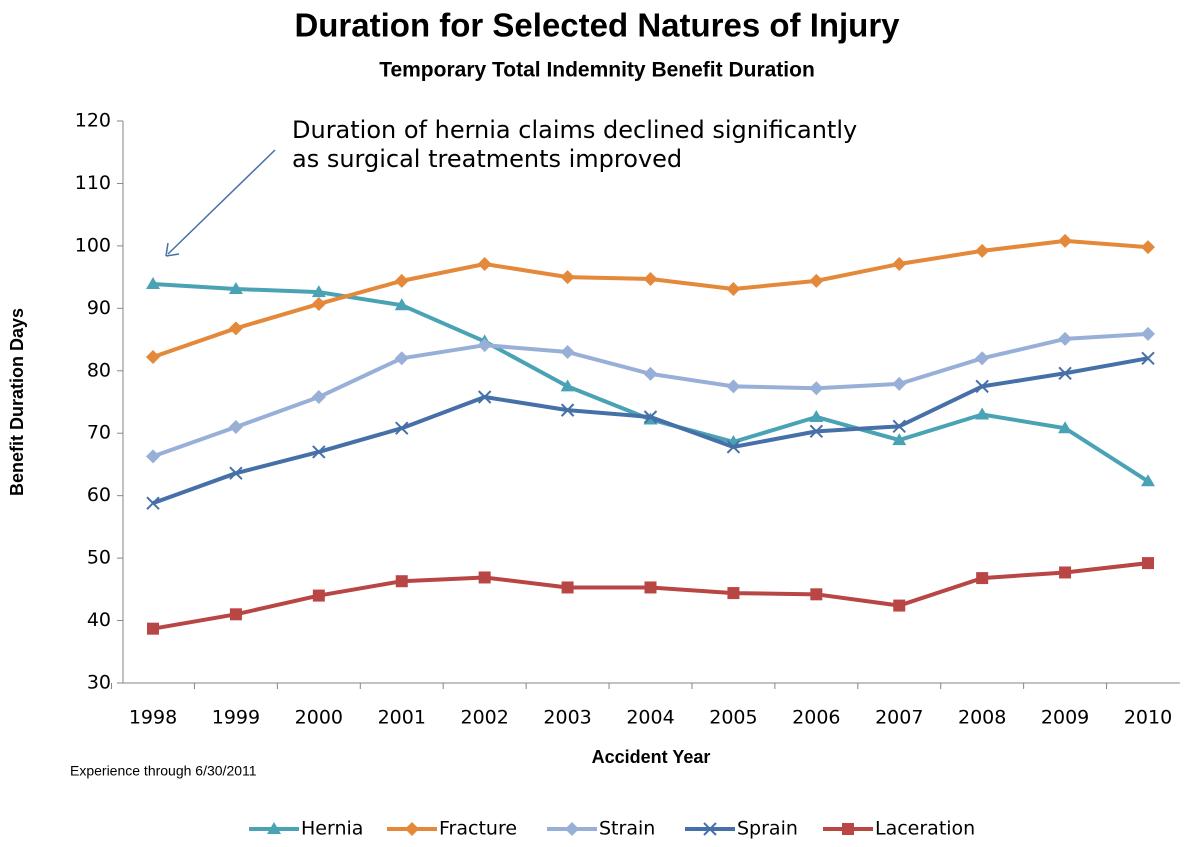 The width and height of the screenshot is (1185, 847). I want to click on annotation: as surgical treatments improved, so click(487, 159).